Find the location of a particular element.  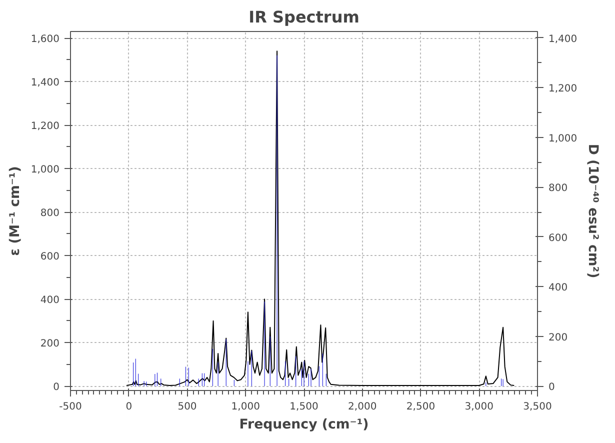

y-axis-title: ε (M⁻¹ cm⁻¹) is located at coordinates (15, 211).